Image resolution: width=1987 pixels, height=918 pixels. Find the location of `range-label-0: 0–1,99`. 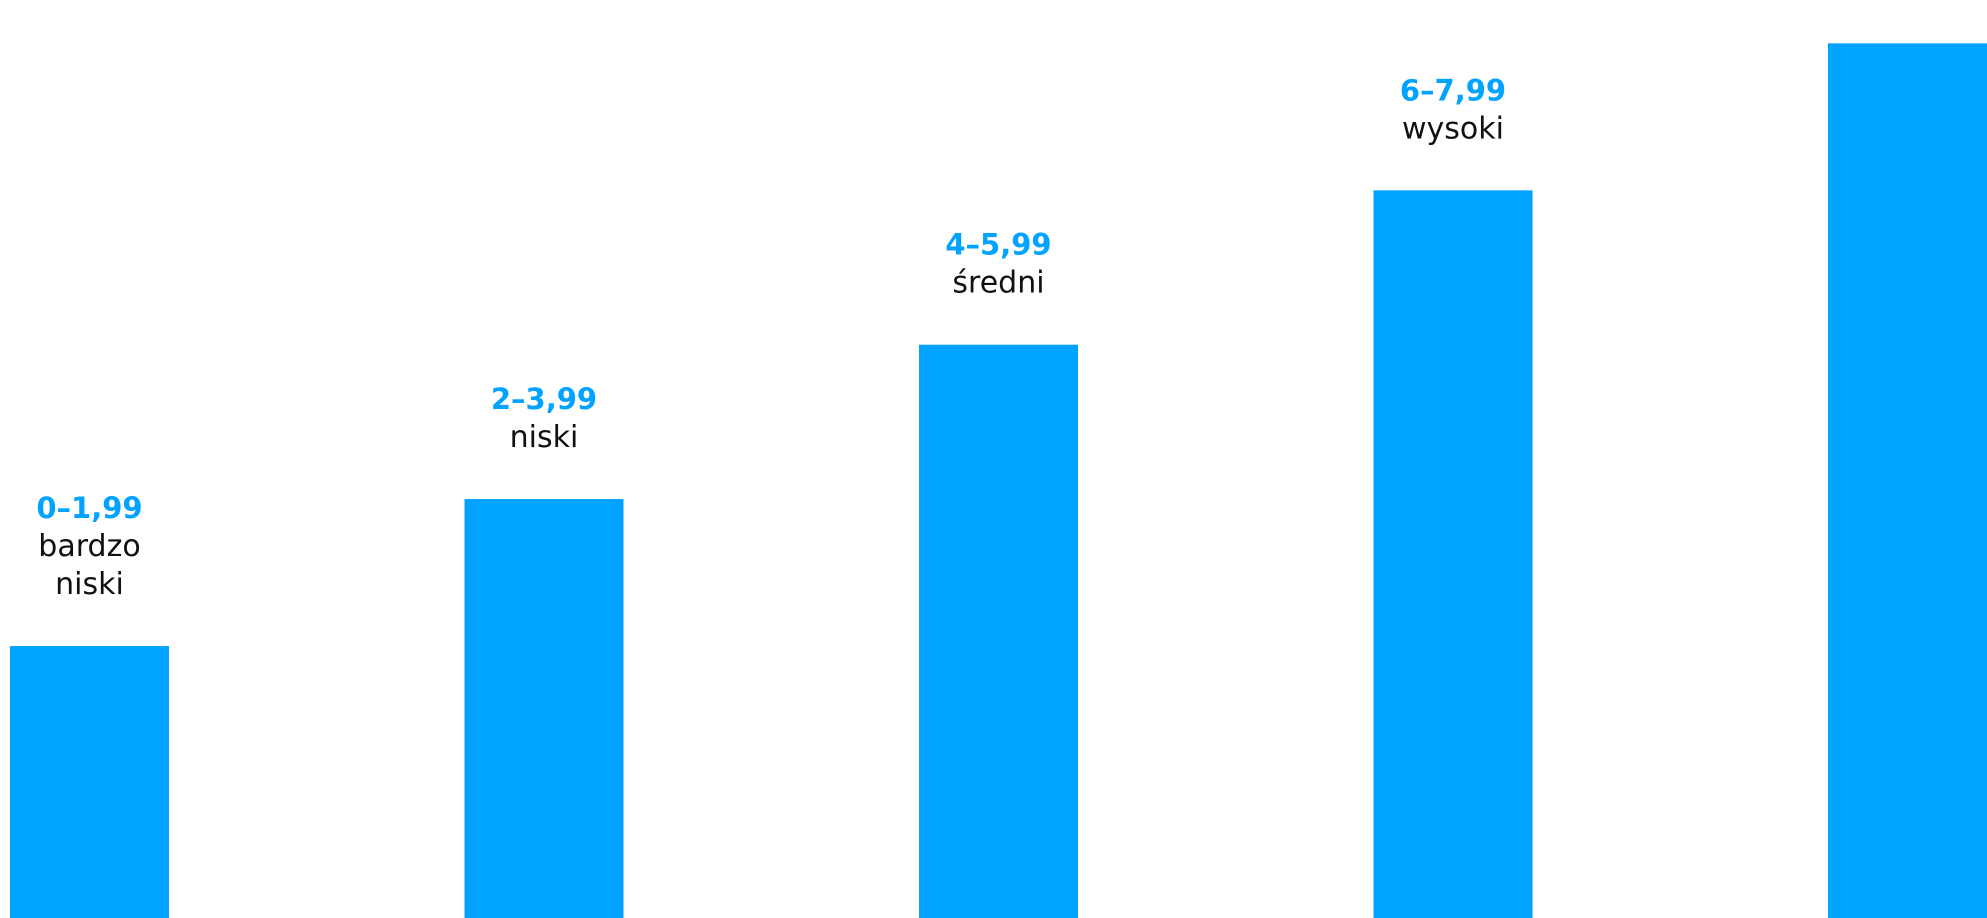

range-label-0: 0–1,99 is located at coordinates (89, 508).